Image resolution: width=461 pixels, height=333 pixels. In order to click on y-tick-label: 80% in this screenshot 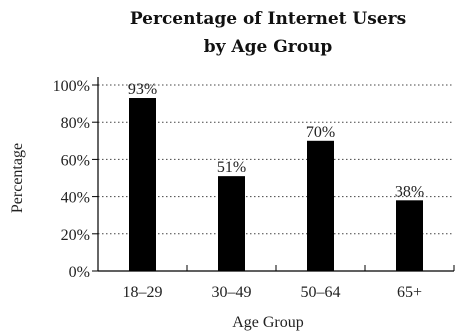, I will do `click(75, 123)`.